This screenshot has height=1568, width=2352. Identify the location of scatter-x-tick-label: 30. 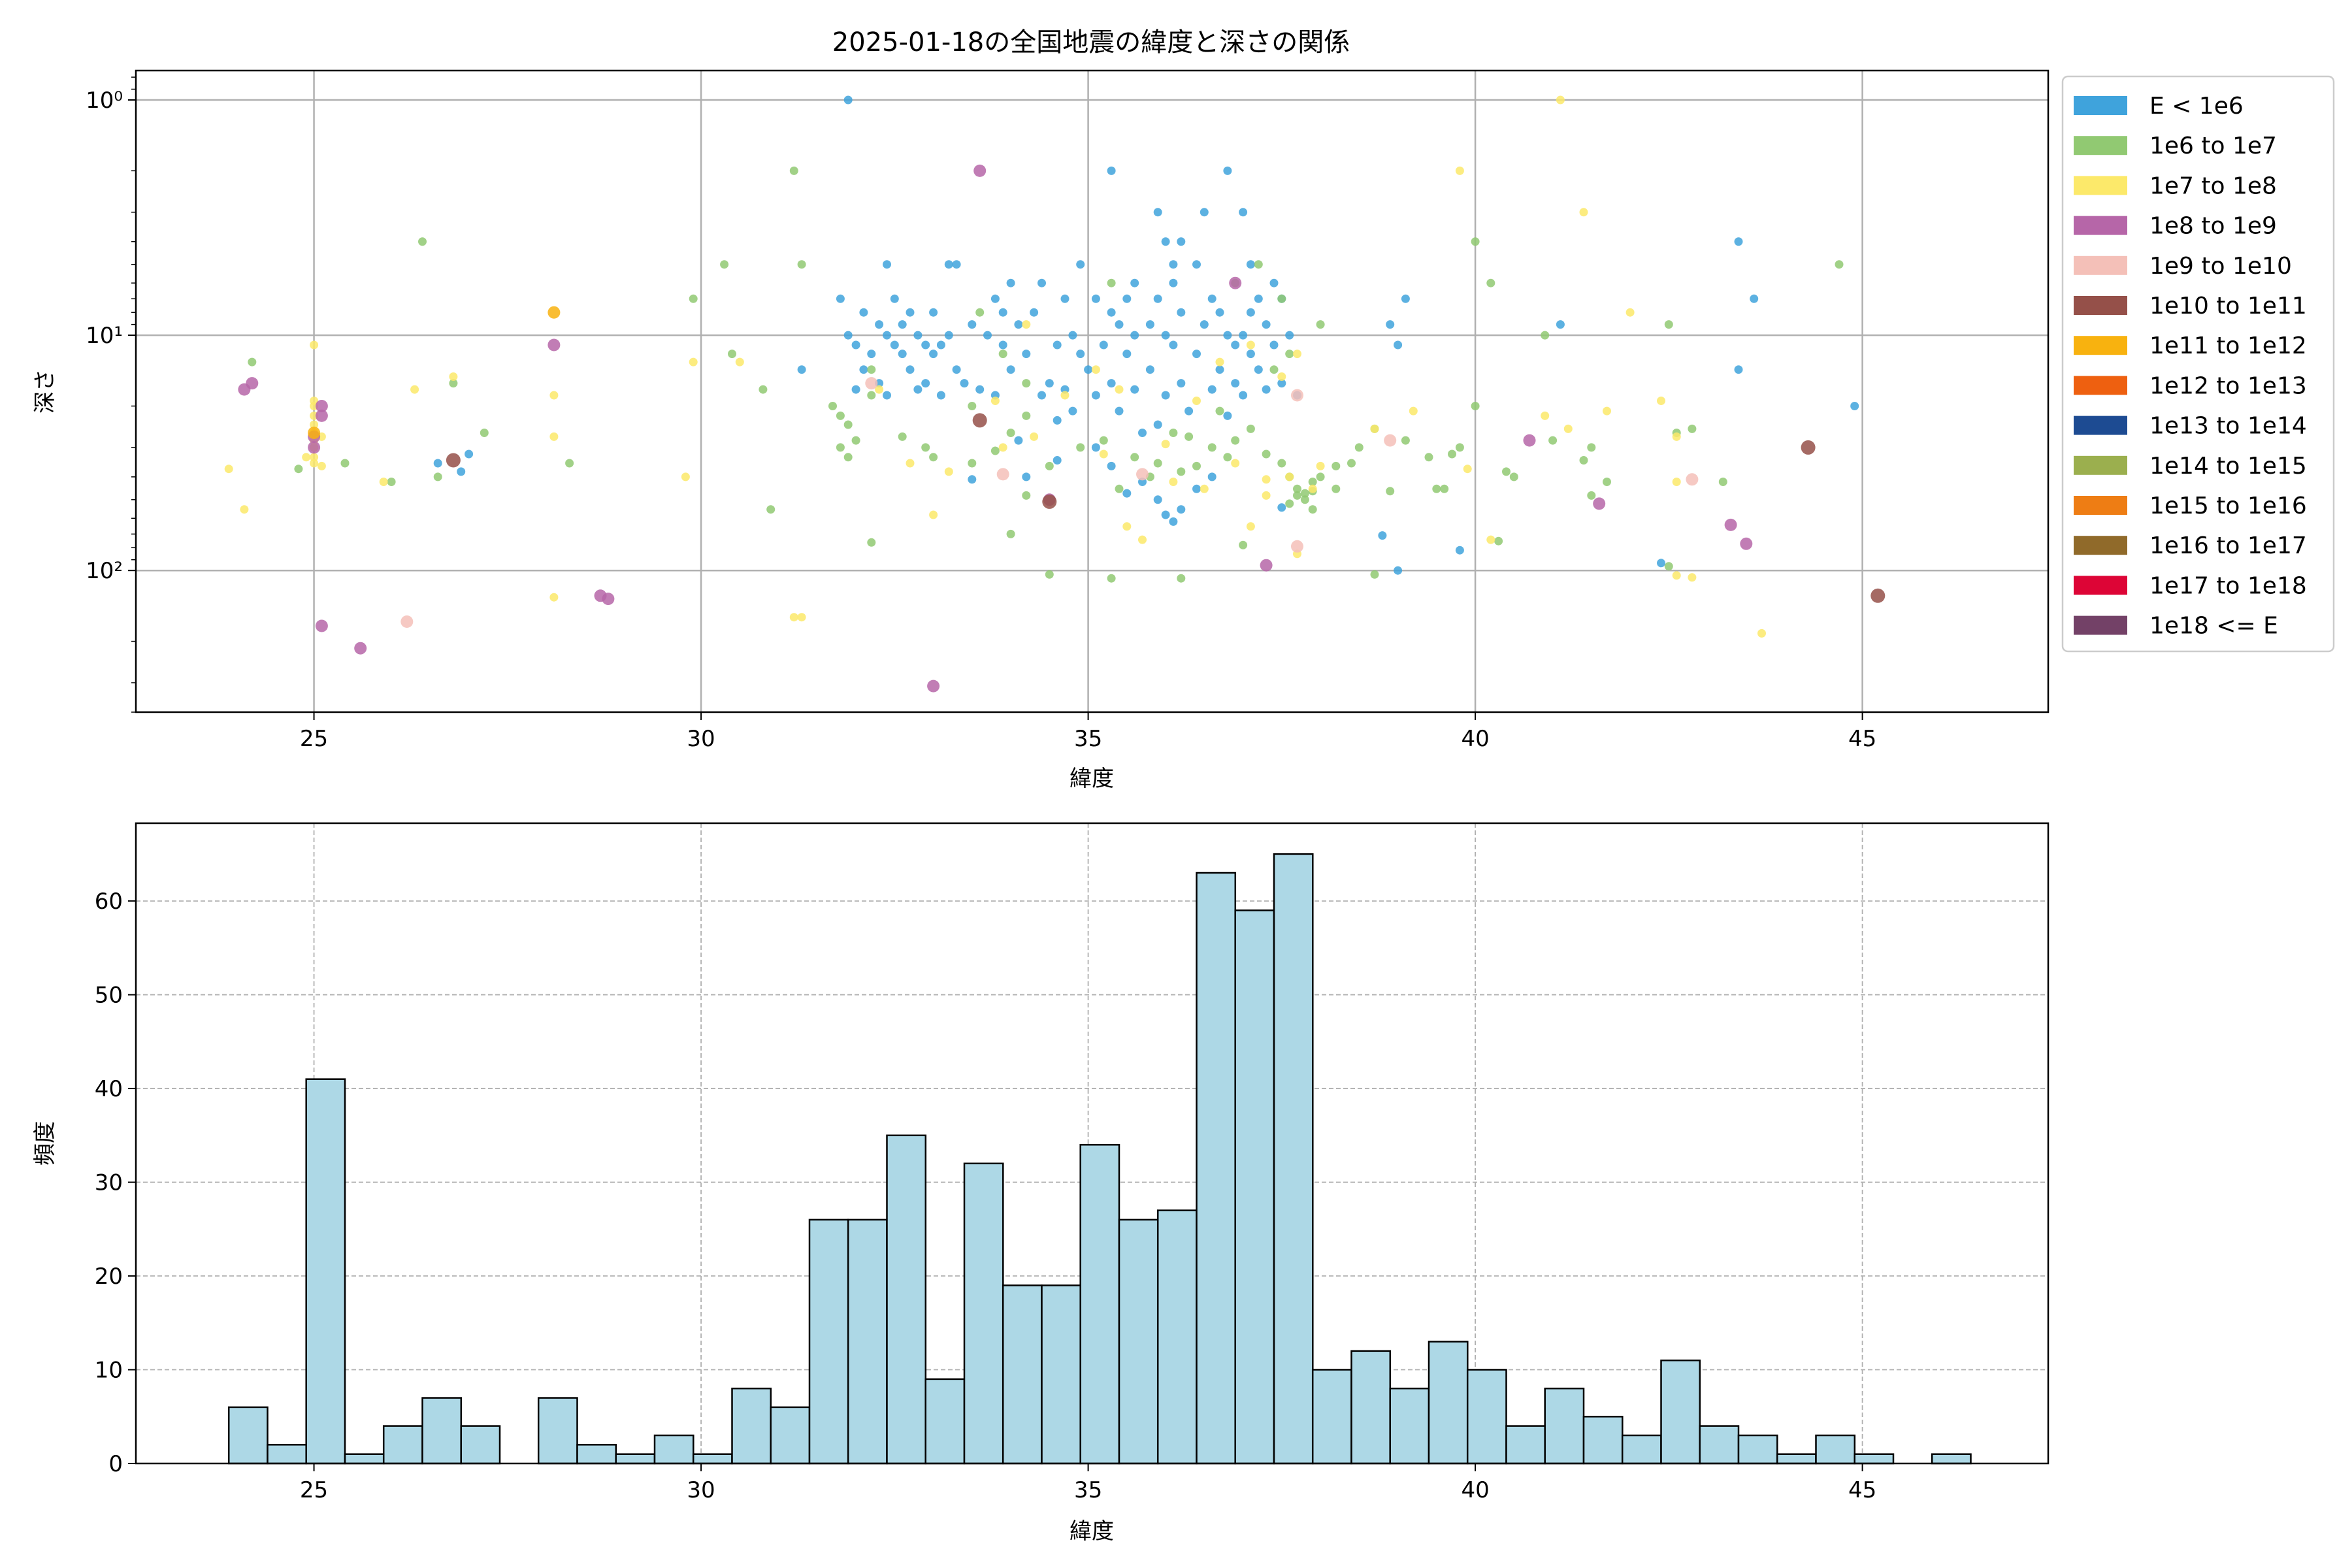
(701, 739).